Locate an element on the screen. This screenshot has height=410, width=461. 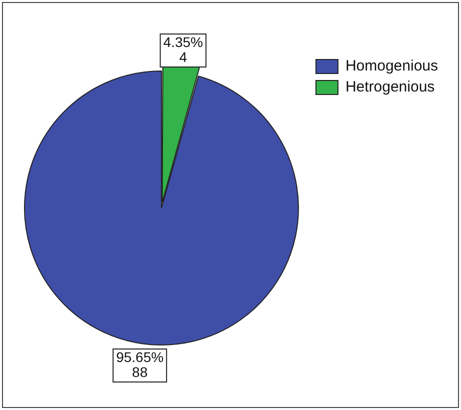
data-label: 4.35% 4 is located at coordinates (183, 49).